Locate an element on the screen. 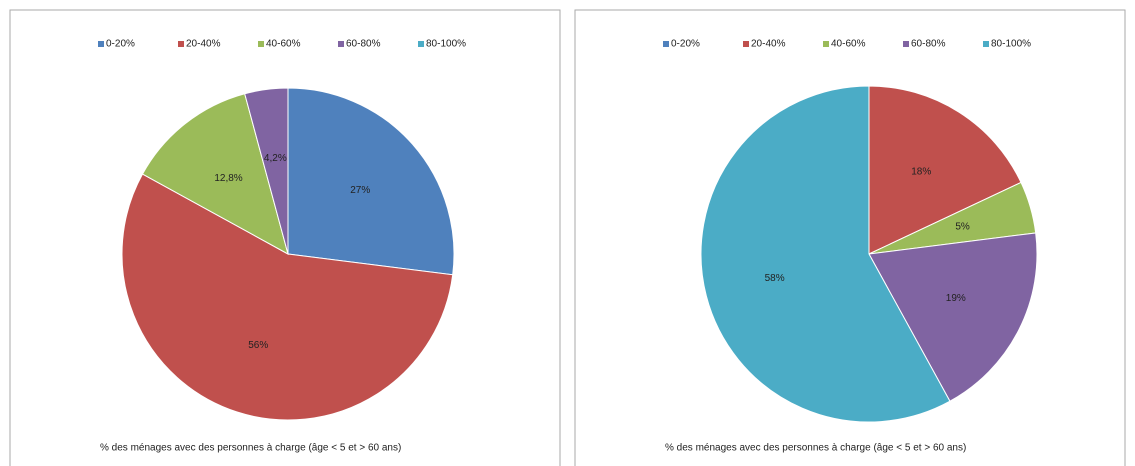  slice-label: 58% is located at coordinates (775, 278).